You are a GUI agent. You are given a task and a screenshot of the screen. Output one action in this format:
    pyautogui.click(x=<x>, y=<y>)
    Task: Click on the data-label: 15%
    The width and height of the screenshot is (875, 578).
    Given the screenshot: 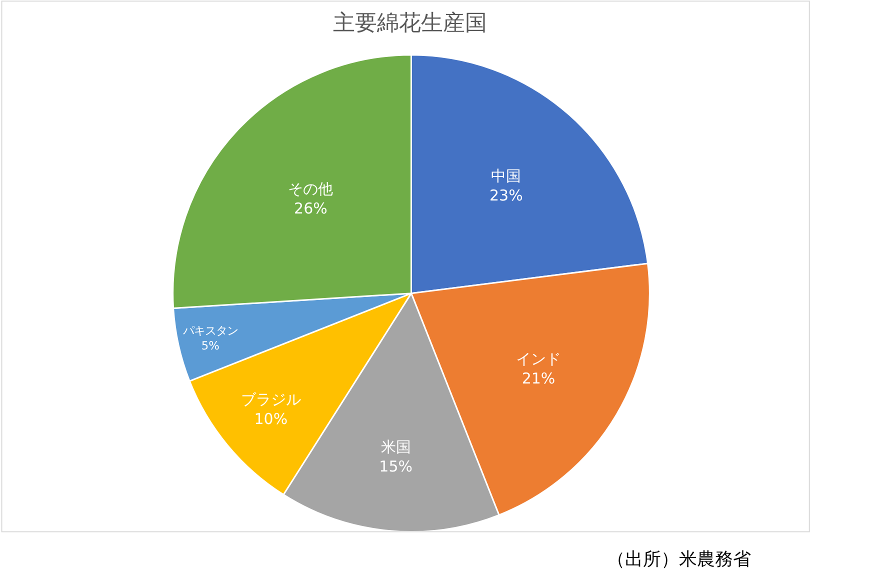 What is the action you would take?
    pyautogui.click(x=395, y=466)
    